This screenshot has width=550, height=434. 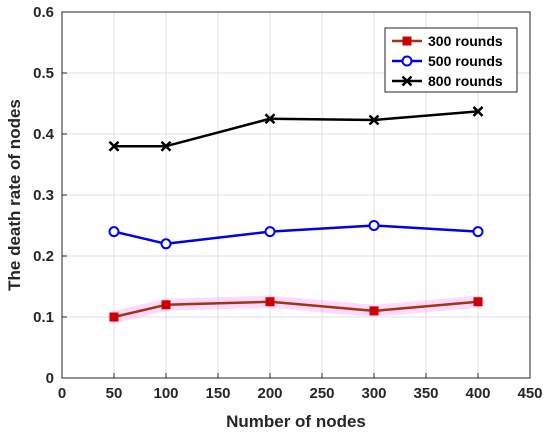 I want to click on y-tick-label: 0.3, so click(x=43, y=195).